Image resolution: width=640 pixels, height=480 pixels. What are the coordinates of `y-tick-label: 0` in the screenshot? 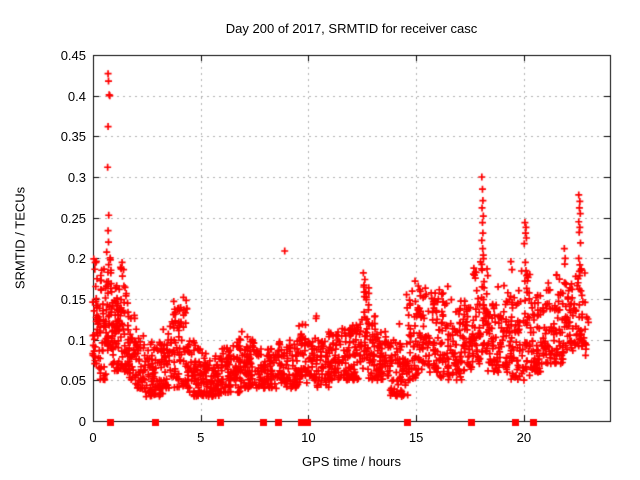 It's located at (82, 421).